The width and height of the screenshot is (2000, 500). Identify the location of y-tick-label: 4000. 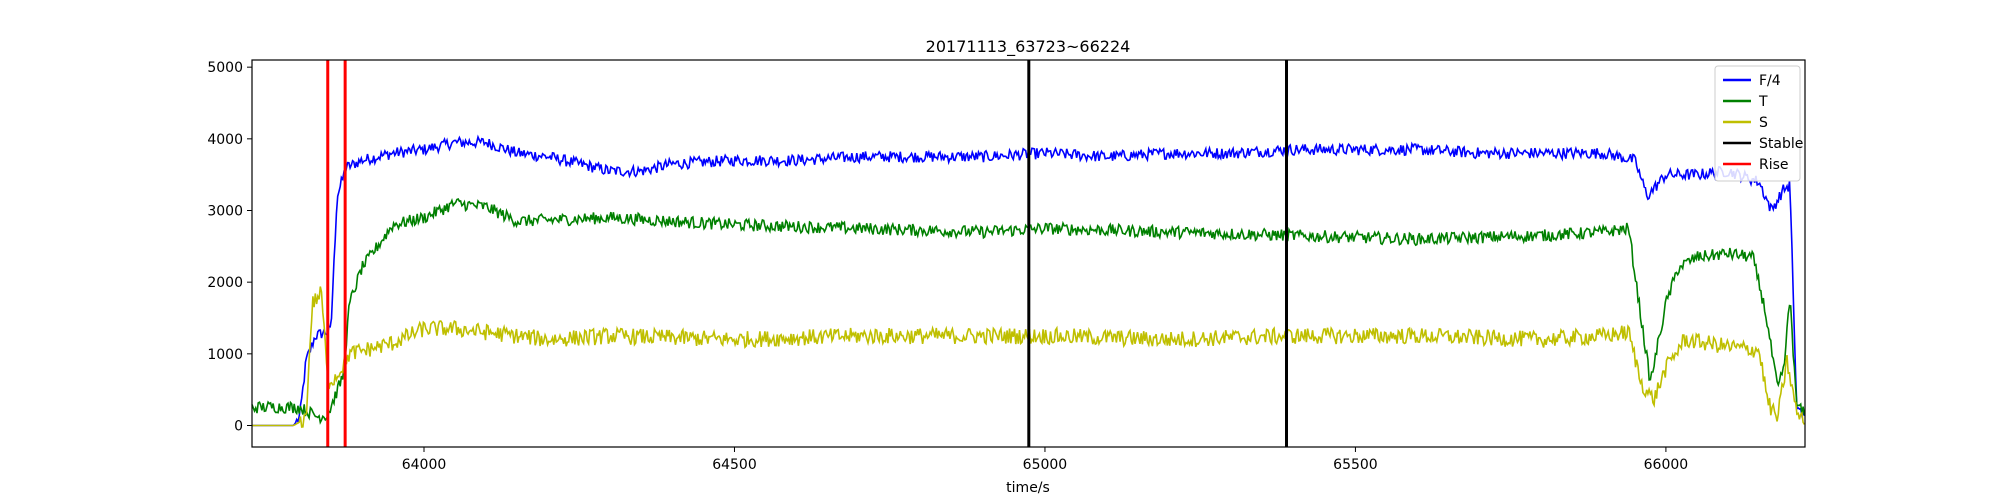
(225, 140).